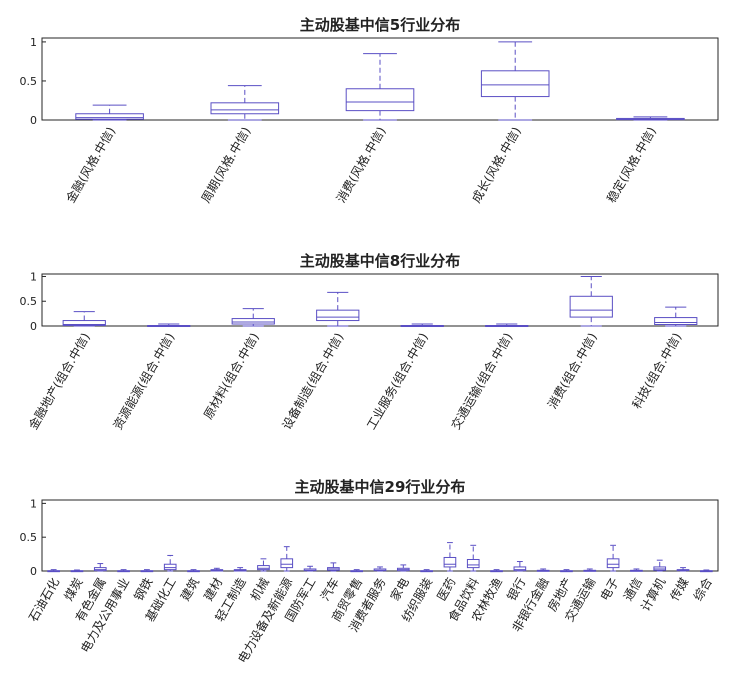  I want to click on category-label: 传媒, so click(679, 589).